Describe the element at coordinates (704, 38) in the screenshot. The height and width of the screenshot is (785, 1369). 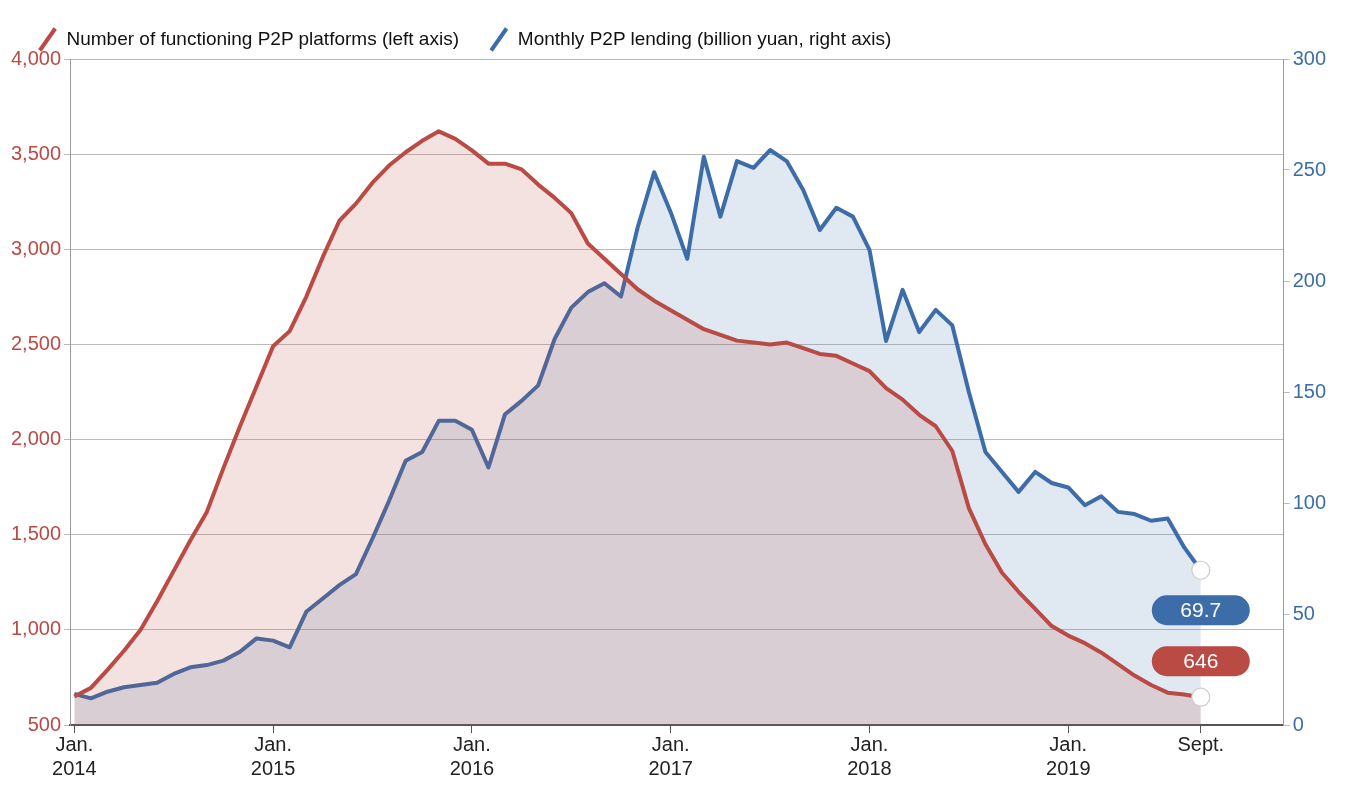
I see `legend-label: Monthly P2P lending (billion yuan, right axis)` at that location.